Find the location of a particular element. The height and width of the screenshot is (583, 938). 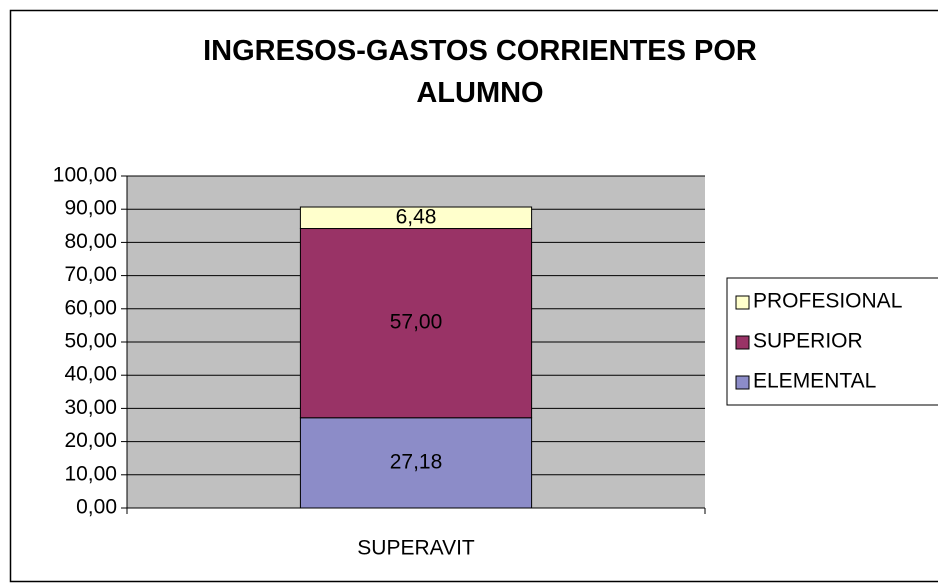

y-tick-label: 40,00 is located at coordinates (90, 374).